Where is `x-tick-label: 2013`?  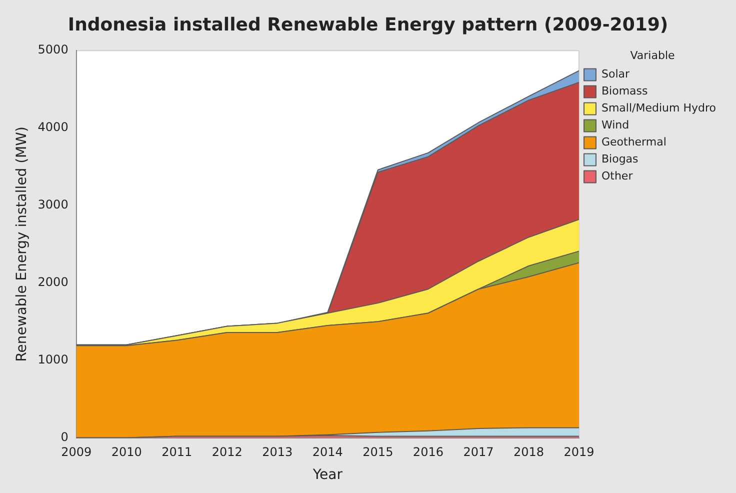 x-tick-label: 2013 is located at coordinates (277, 452).